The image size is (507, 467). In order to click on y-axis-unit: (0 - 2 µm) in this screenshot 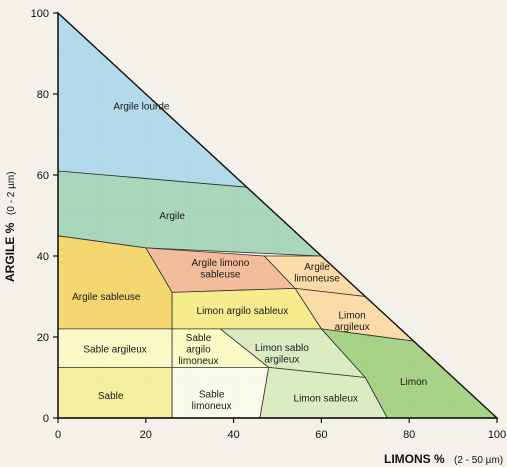, I will do `click(11, 193)`.